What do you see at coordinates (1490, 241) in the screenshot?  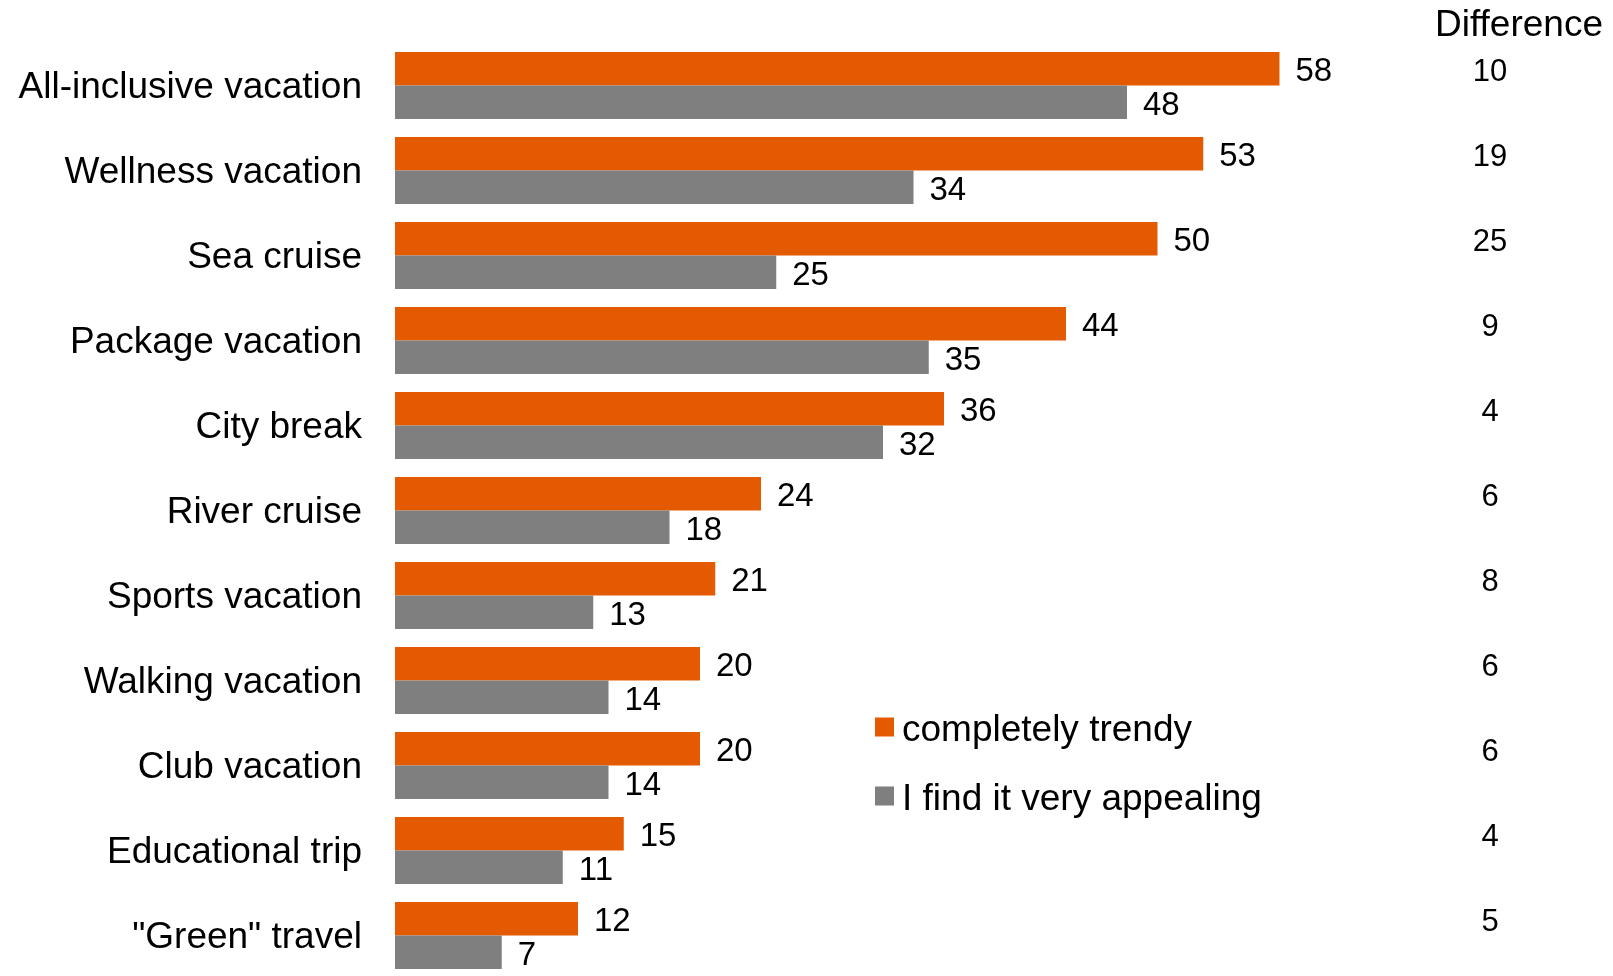 I see `text: 25` at bounding box center [1490, 241].